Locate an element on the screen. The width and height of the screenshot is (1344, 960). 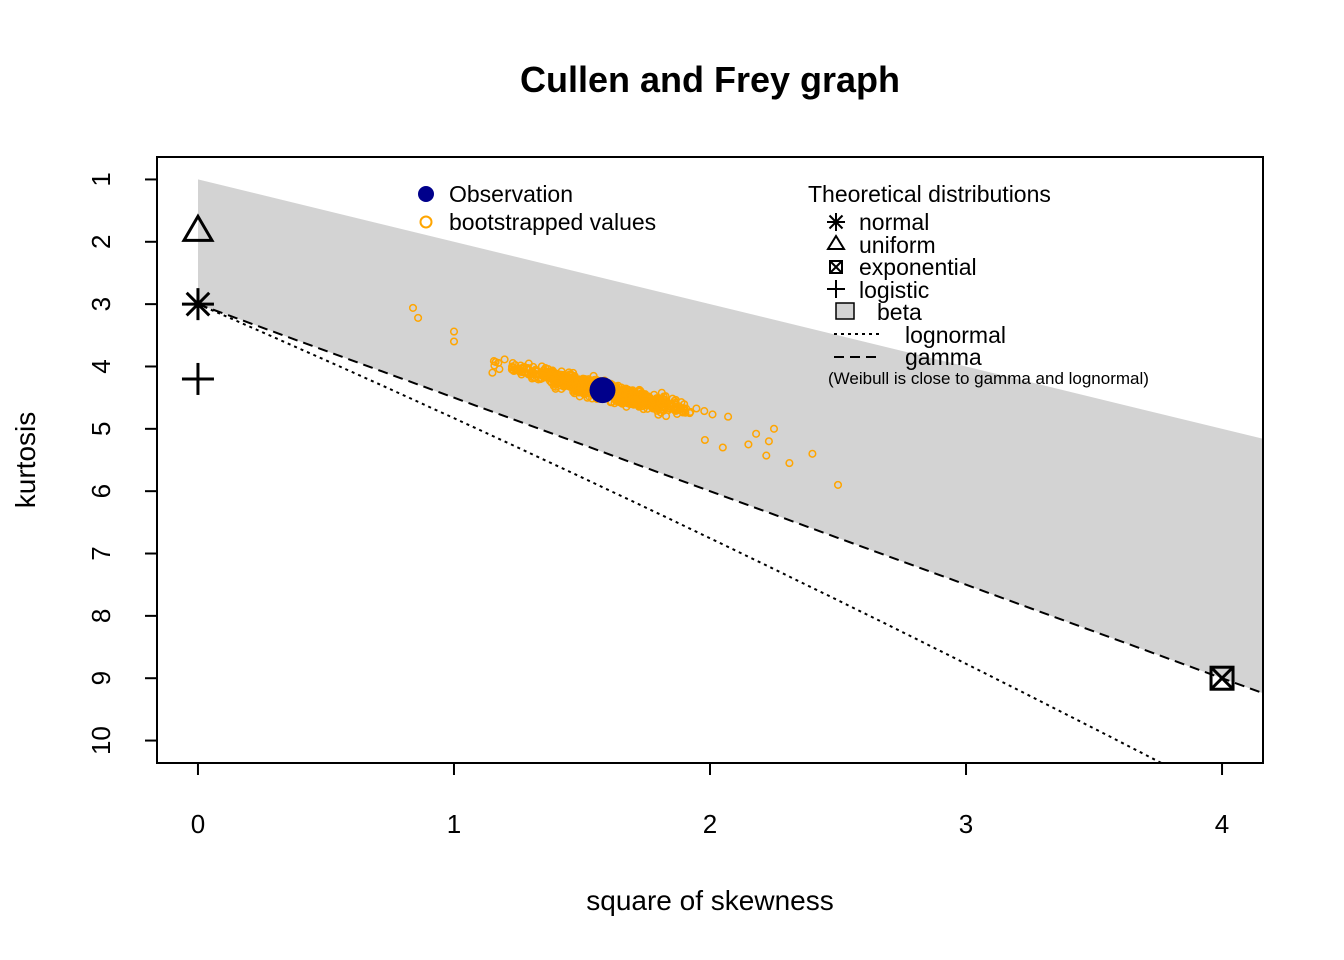
legend-logistic-icon is located at coordinates (836, 289).